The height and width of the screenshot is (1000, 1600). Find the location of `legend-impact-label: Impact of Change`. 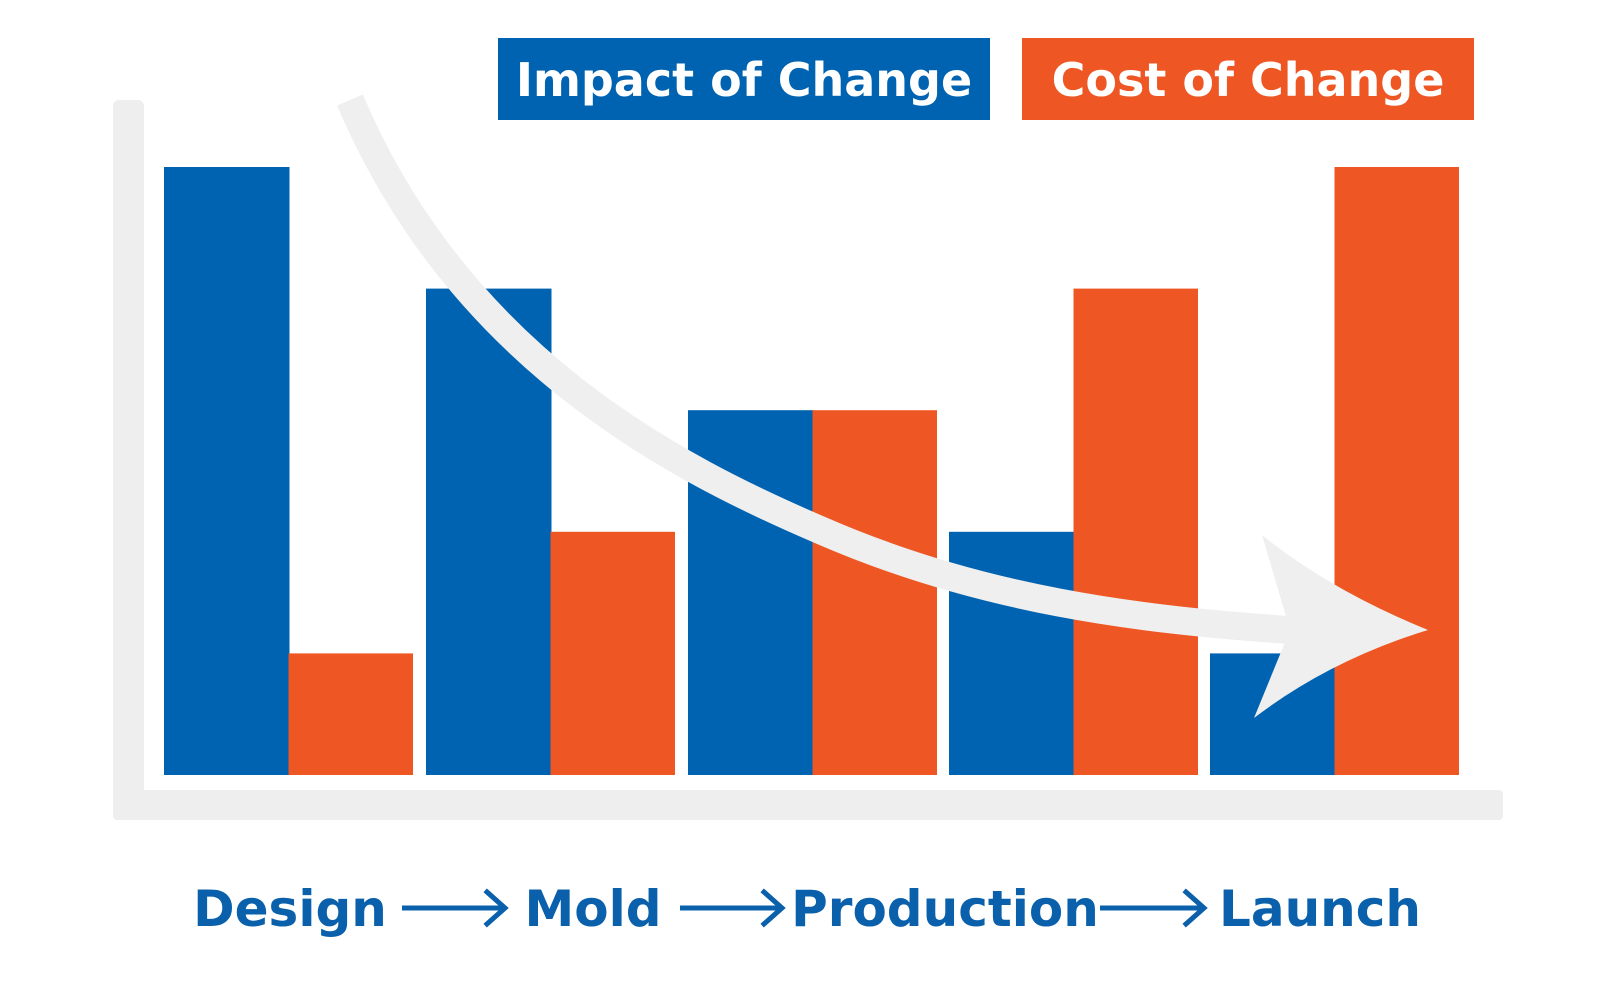

legend-impact-label: Impact of Change is located at coordinates (744, 80).